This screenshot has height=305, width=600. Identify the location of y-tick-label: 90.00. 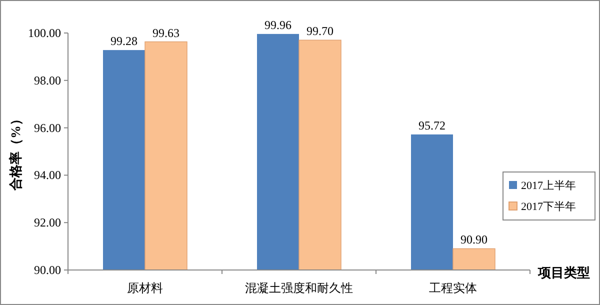
(47, 270).